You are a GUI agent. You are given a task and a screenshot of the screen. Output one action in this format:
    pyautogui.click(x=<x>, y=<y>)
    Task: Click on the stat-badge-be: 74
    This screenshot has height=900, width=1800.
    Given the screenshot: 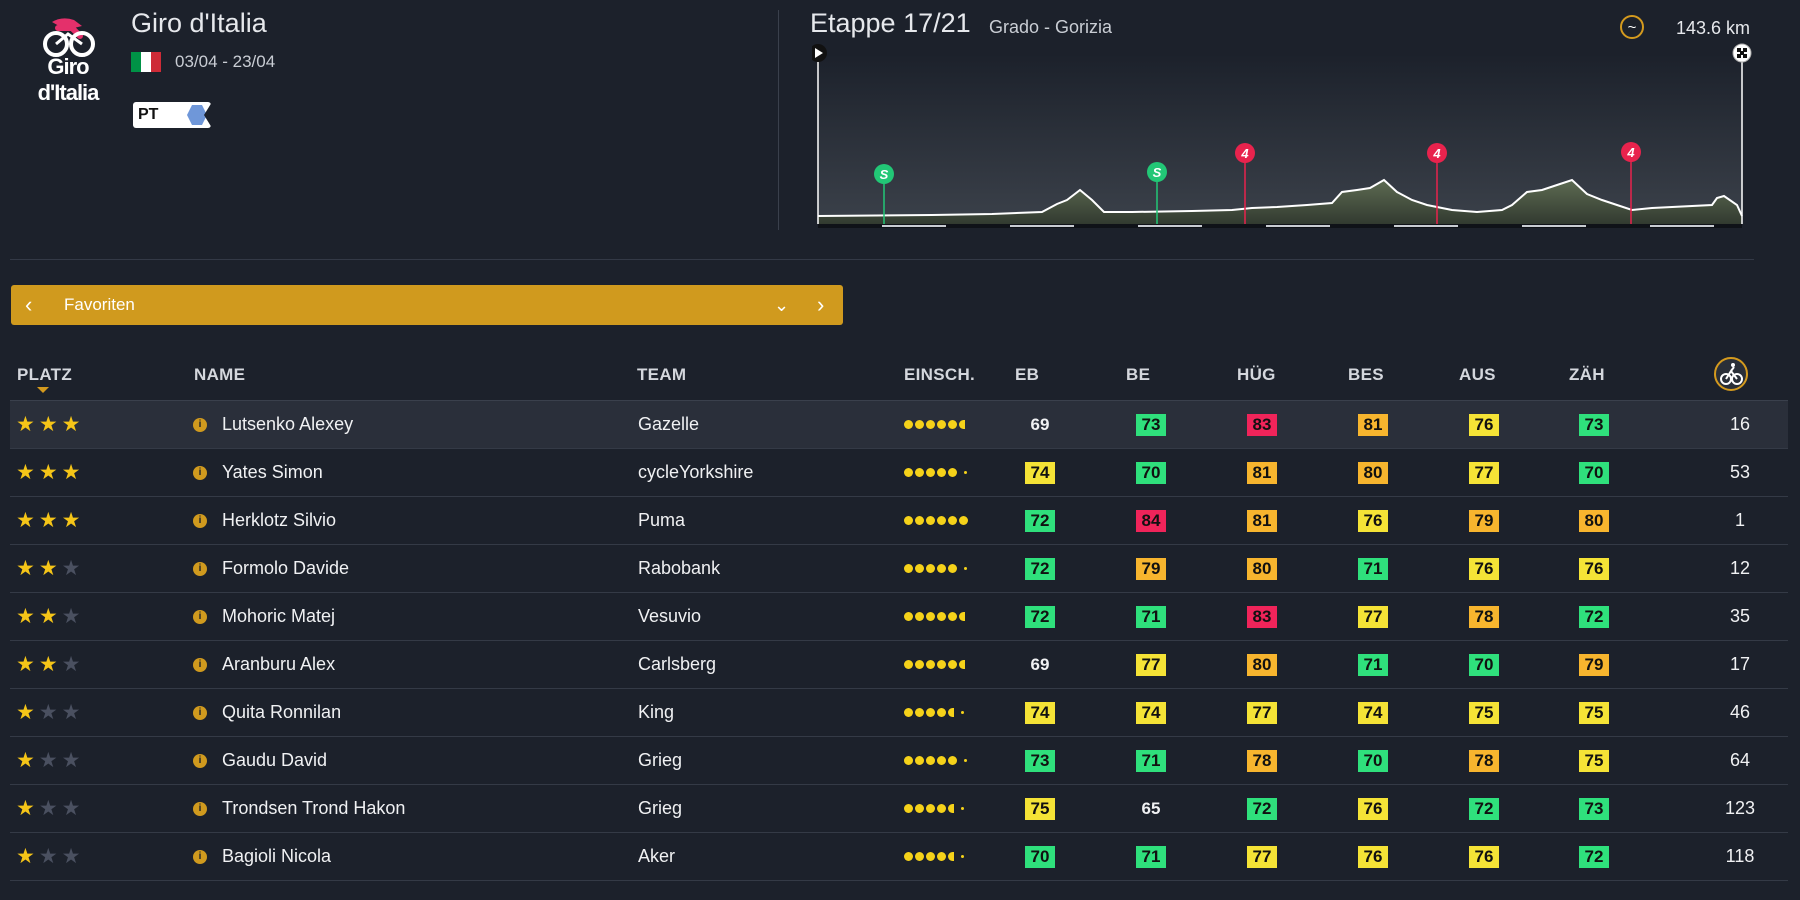 What is the action you would take?
    pyautogui.click(x=1151, y=712)
    